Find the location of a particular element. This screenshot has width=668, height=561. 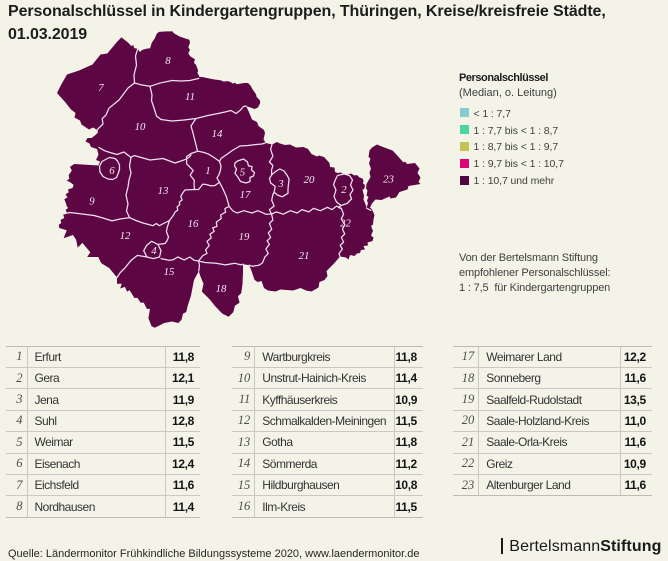

svg-text: 1 is located at coordinates (207, 171).